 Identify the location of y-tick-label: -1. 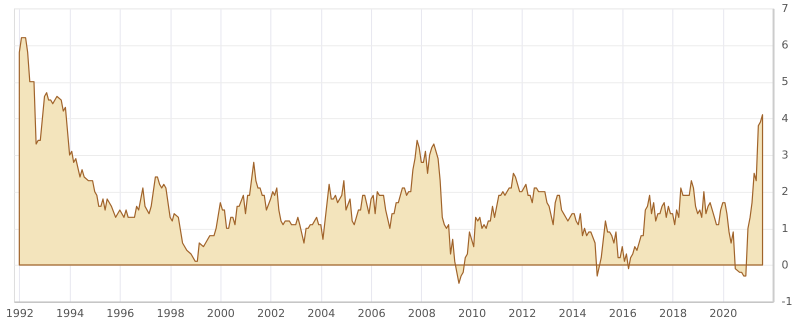
(787, 301).